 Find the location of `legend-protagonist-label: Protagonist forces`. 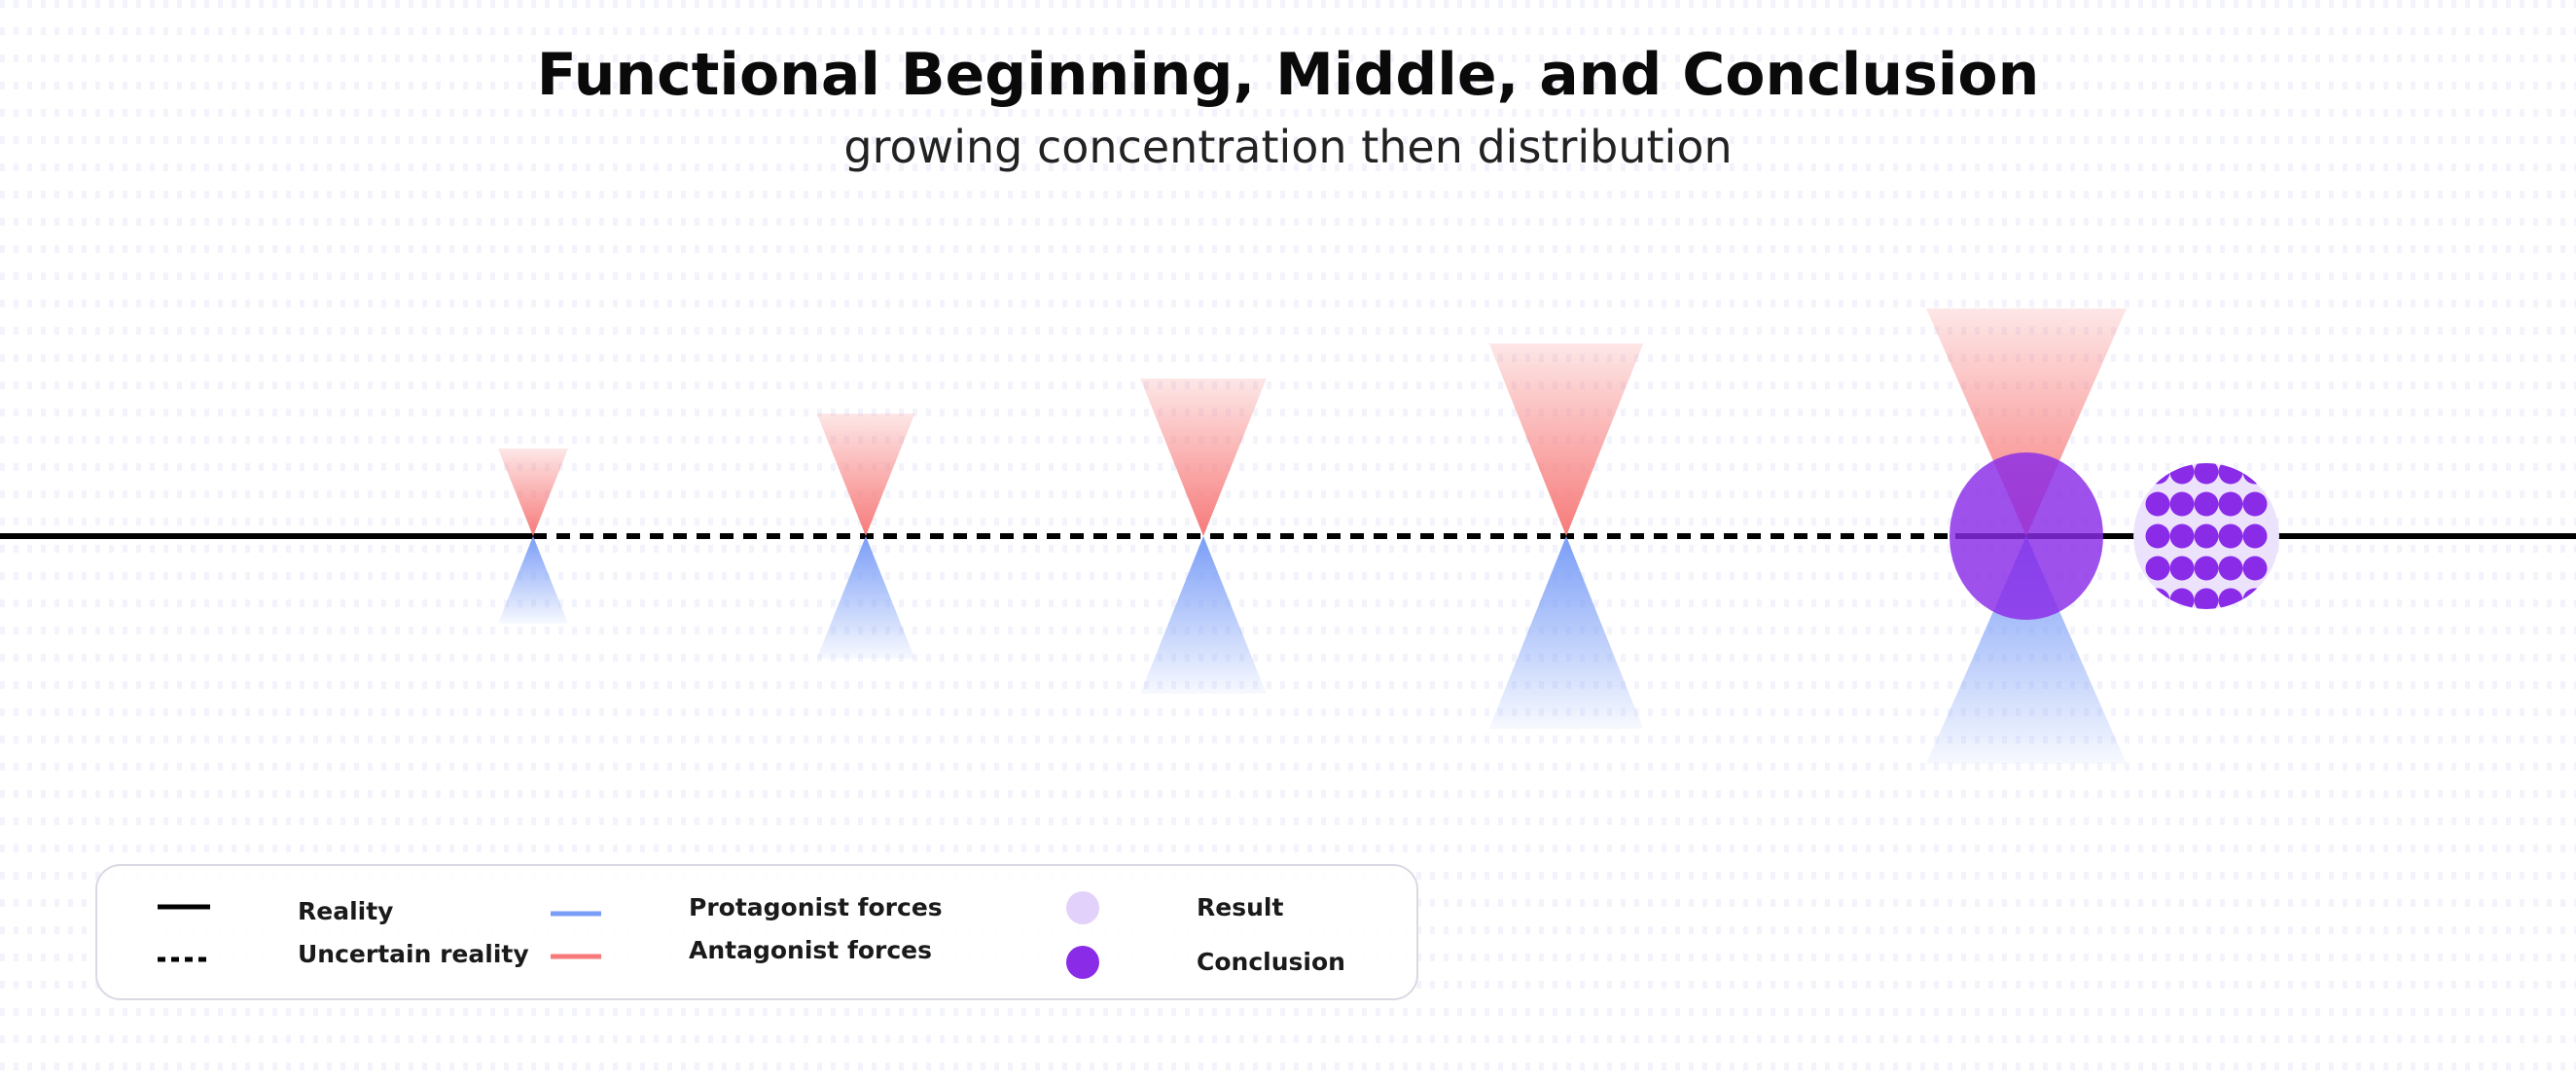

legend-protagonist-label: Protagonist forces is located at coordinates (816, 907).